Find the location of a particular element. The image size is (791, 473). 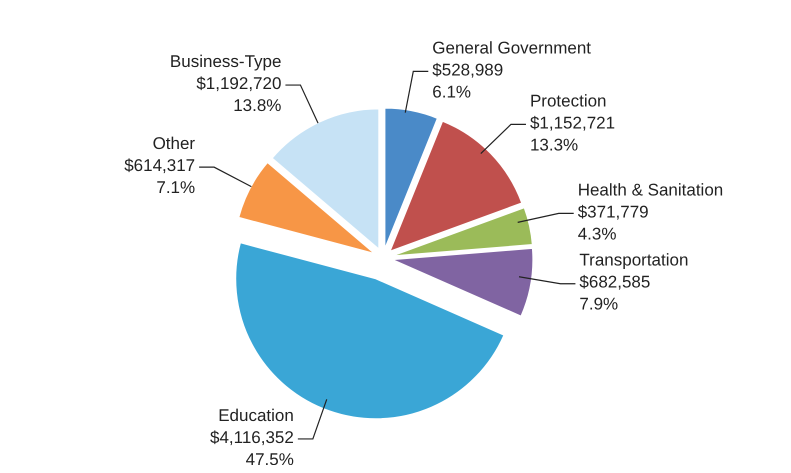

data-label: $614,317 7.1% is located at coordinates (160, 177).